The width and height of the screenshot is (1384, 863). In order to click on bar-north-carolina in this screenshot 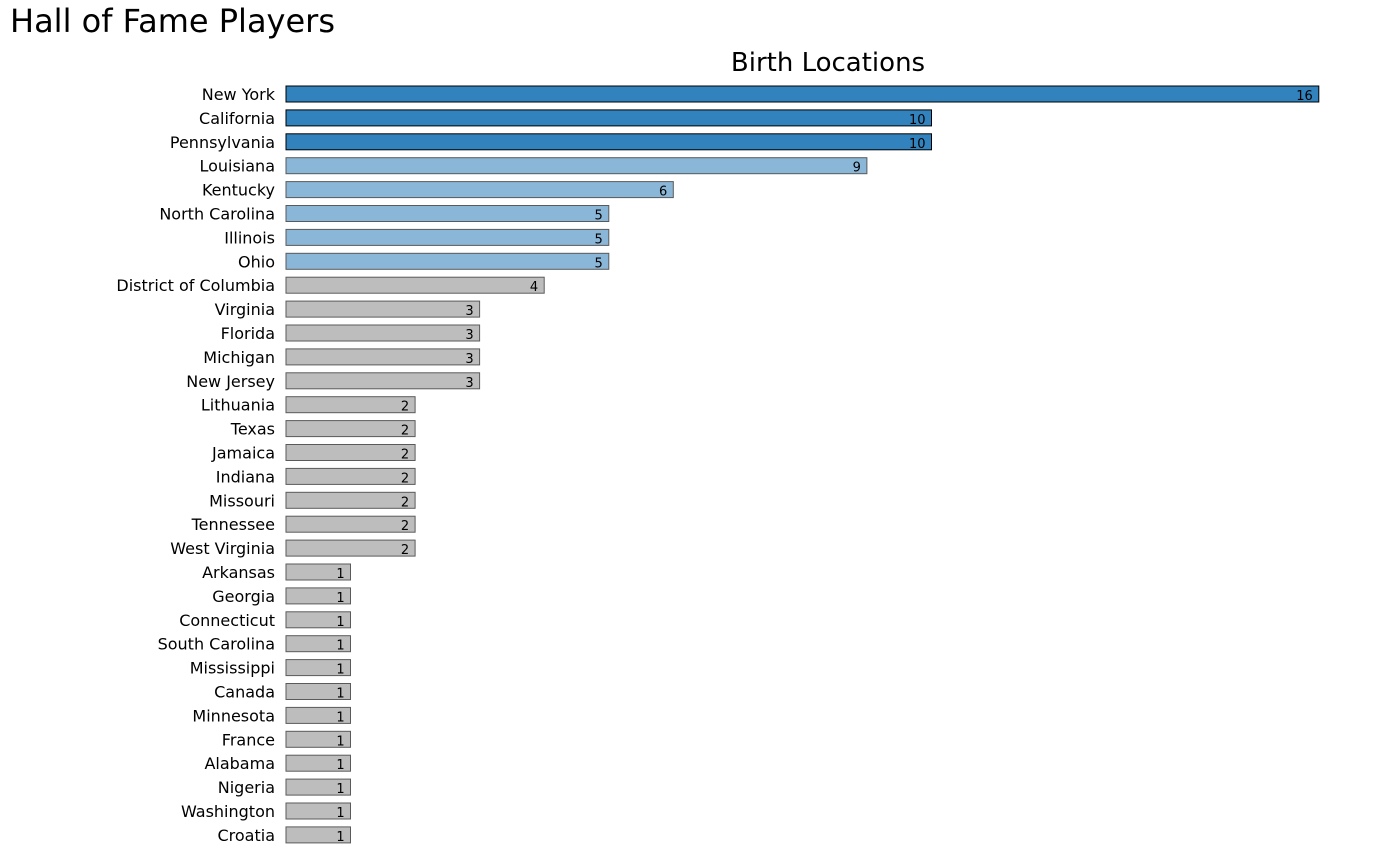, I will do `click(447, 213)`.